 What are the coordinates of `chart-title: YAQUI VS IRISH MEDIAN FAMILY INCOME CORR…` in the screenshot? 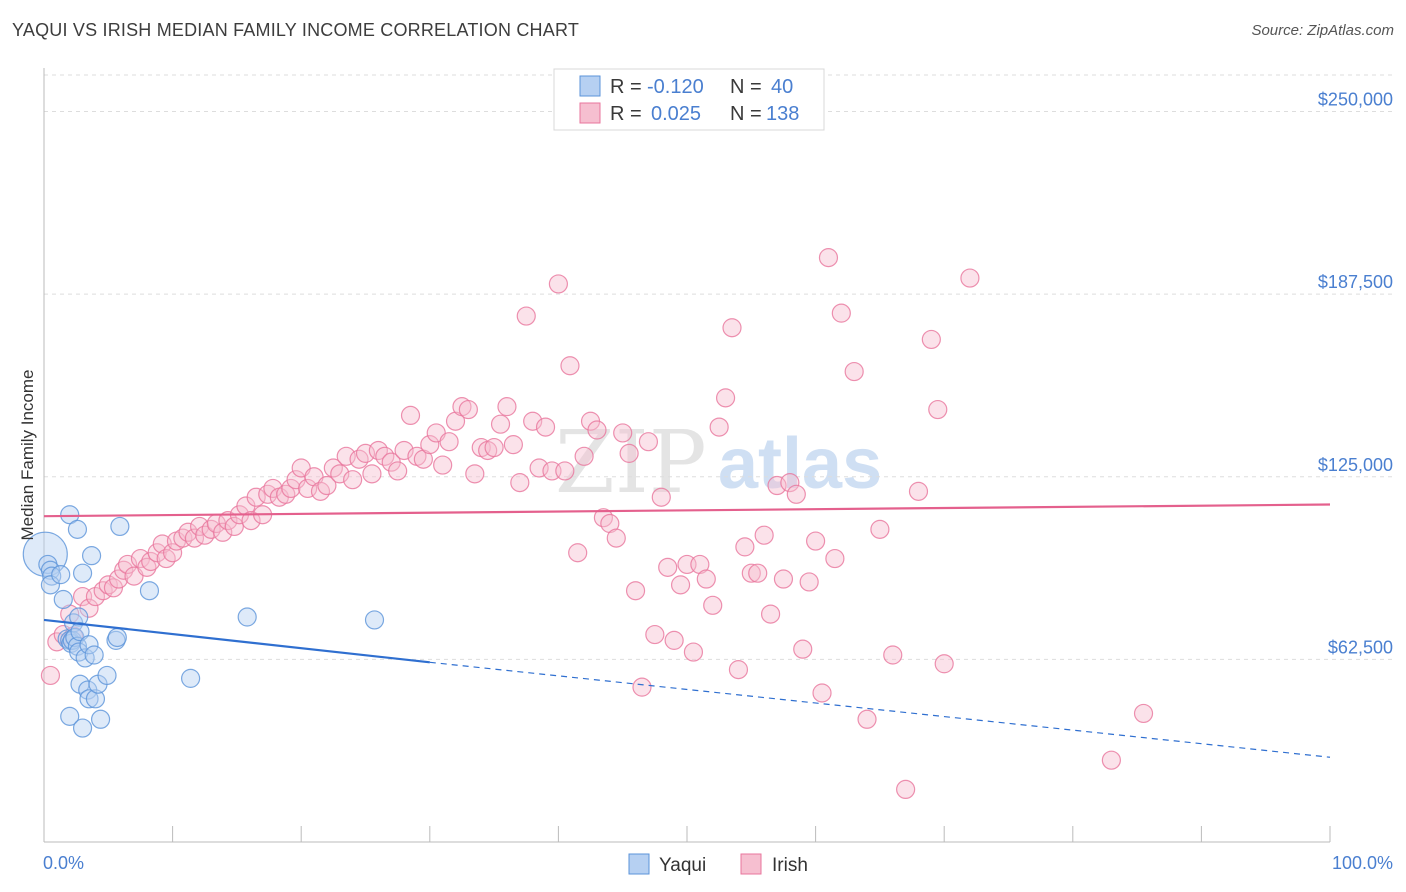 It's located at (296, 30).